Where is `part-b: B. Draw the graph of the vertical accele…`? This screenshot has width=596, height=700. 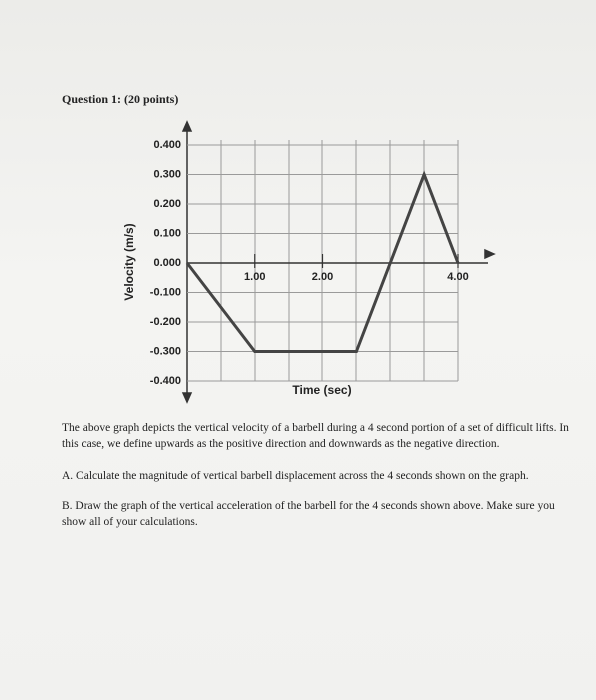
part-b: B. Draw the graph of the vertical accele… is located at coordinates (308, 514).